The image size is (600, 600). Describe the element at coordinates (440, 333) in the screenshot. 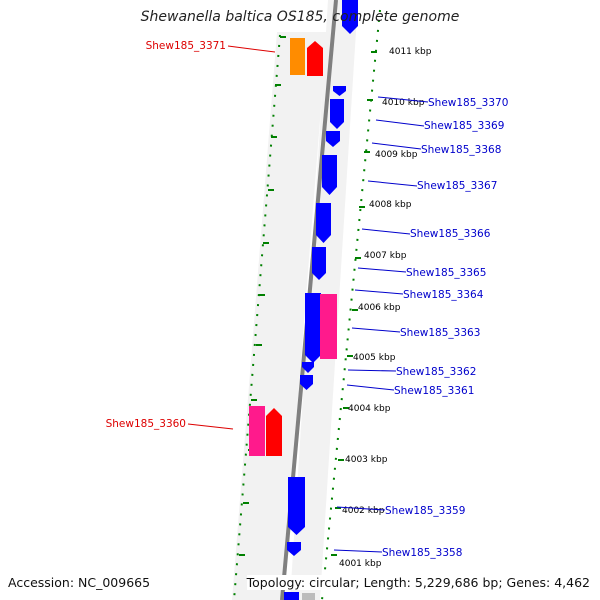

I see `gene-label: Shew185_3363` at that location.